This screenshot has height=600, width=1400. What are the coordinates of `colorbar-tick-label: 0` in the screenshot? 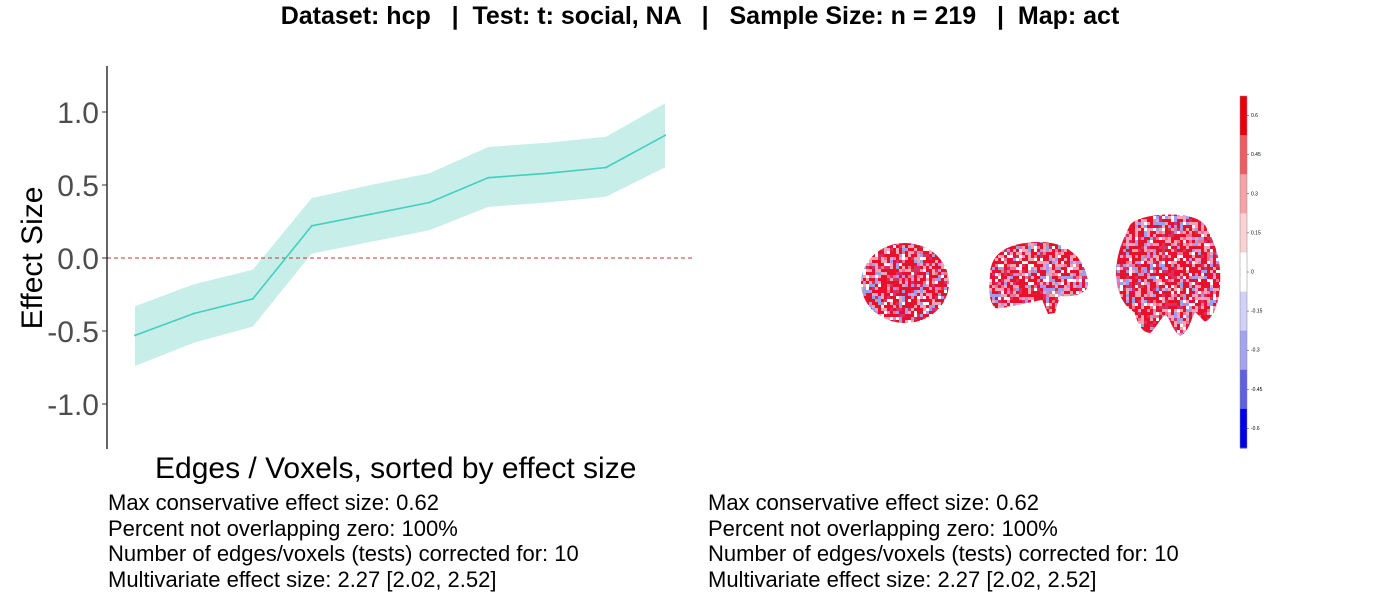 It's located at (1252, 273).